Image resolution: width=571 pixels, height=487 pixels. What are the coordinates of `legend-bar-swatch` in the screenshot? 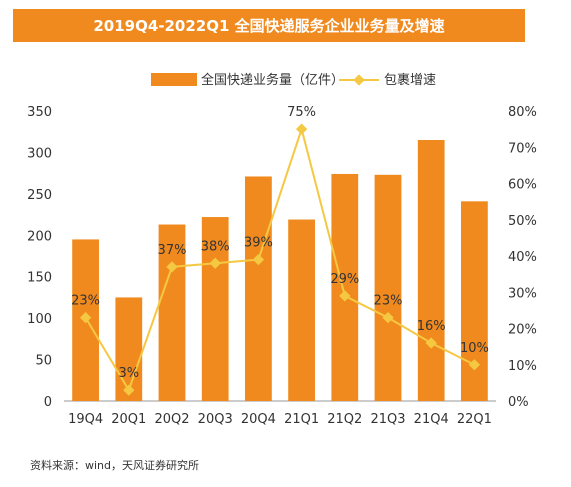 It's located at (174, 79).